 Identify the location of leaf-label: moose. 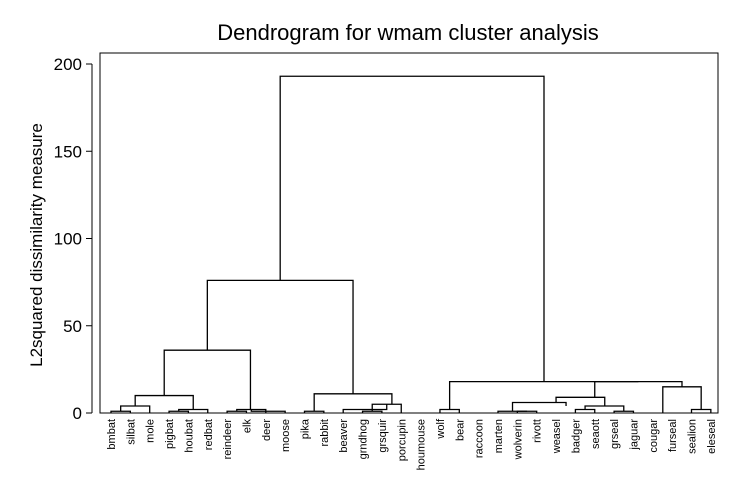
(286, 435).